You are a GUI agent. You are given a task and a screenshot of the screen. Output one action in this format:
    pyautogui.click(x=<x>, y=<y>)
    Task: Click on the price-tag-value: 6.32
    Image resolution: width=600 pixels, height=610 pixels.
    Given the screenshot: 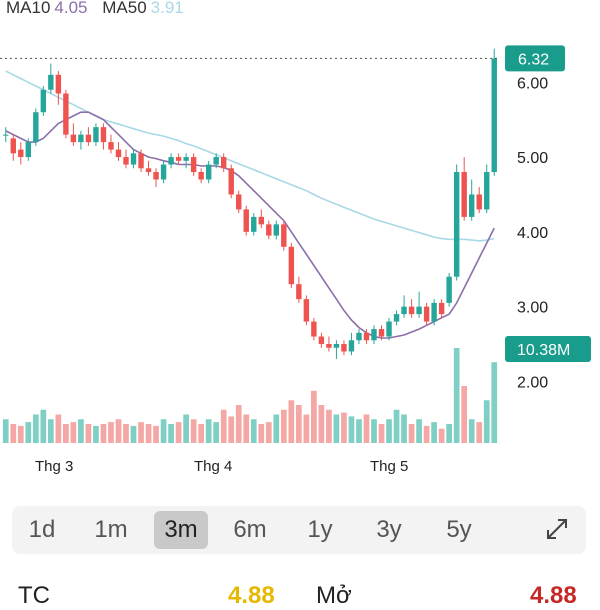 What is the action you would take?
    pyautogui.click(x=533, y=59)
    